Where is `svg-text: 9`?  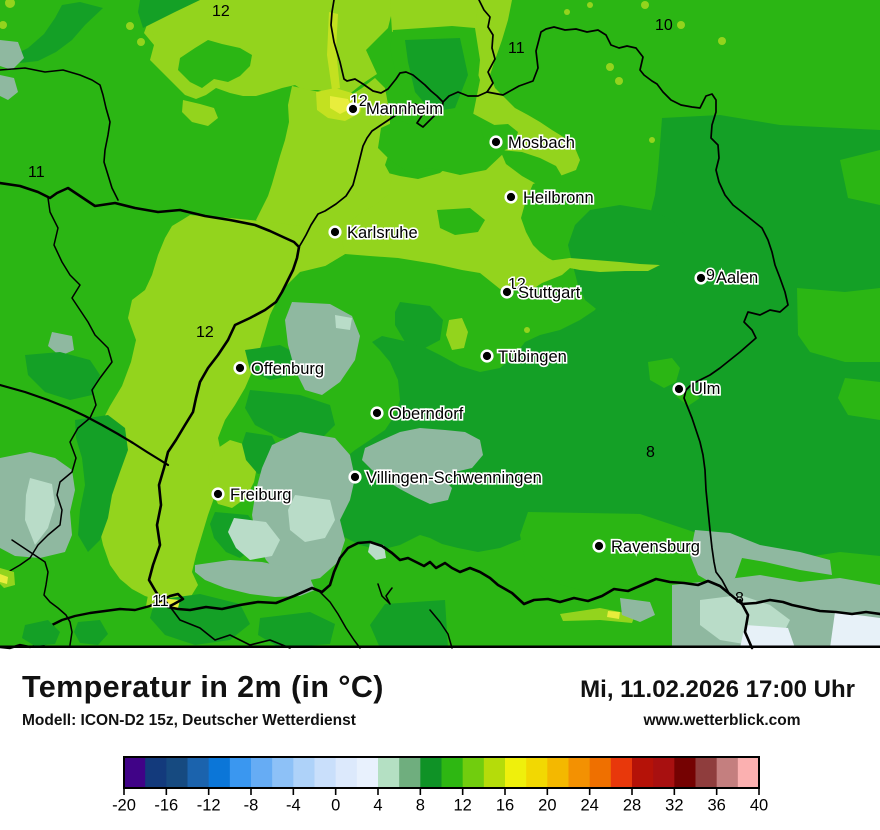 svg-text: 9 is located at coordinates (710, 275).